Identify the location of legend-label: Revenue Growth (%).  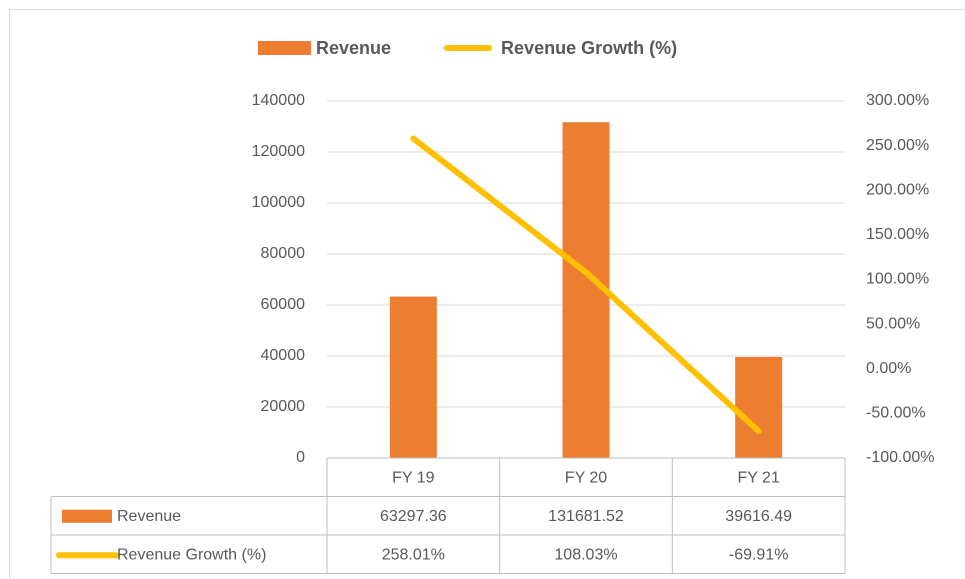
(589, 48).